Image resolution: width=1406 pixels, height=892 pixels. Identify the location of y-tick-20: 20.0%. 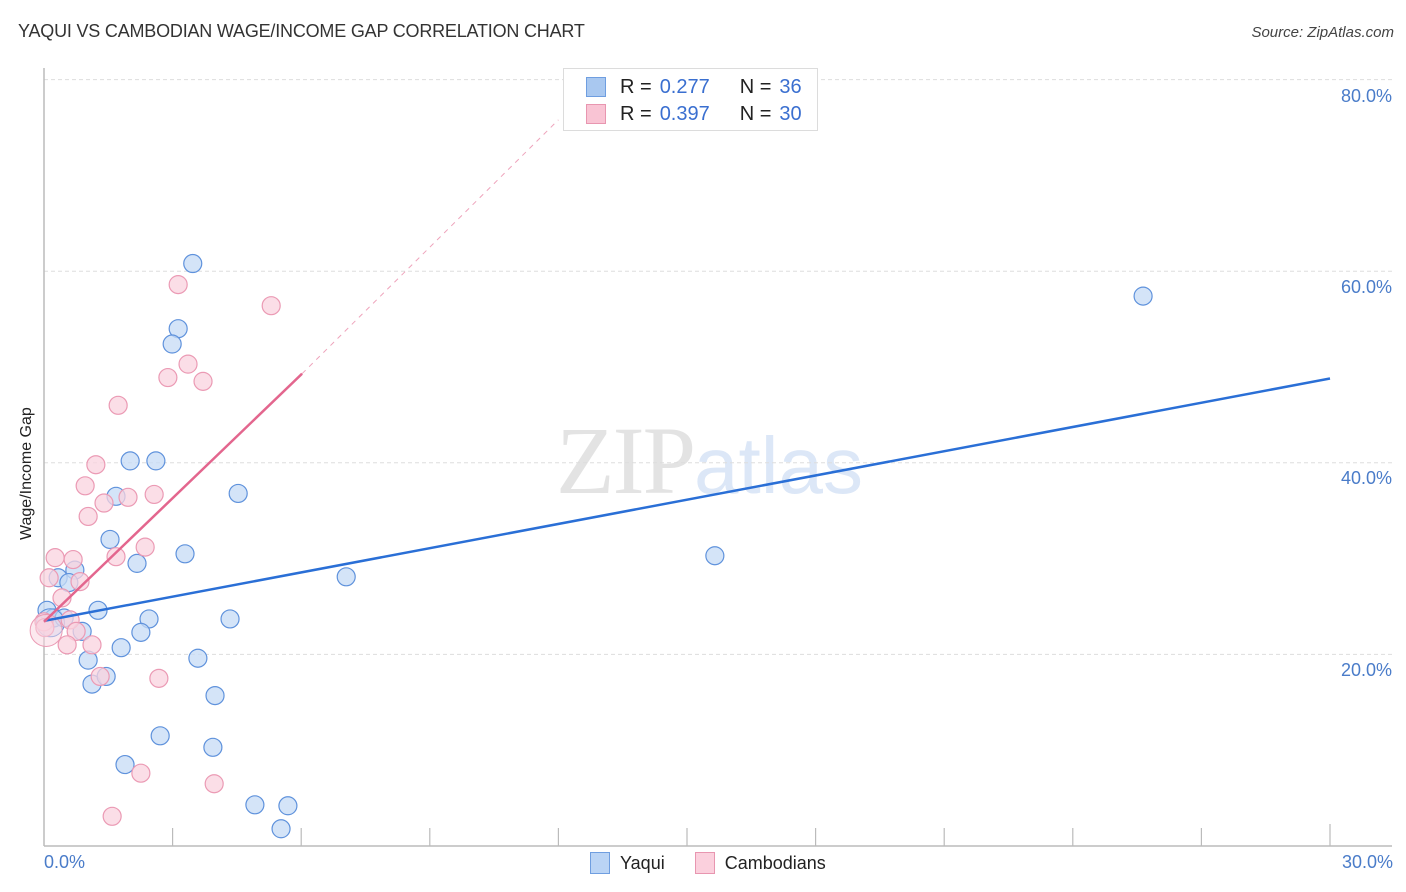
(1366, 670).